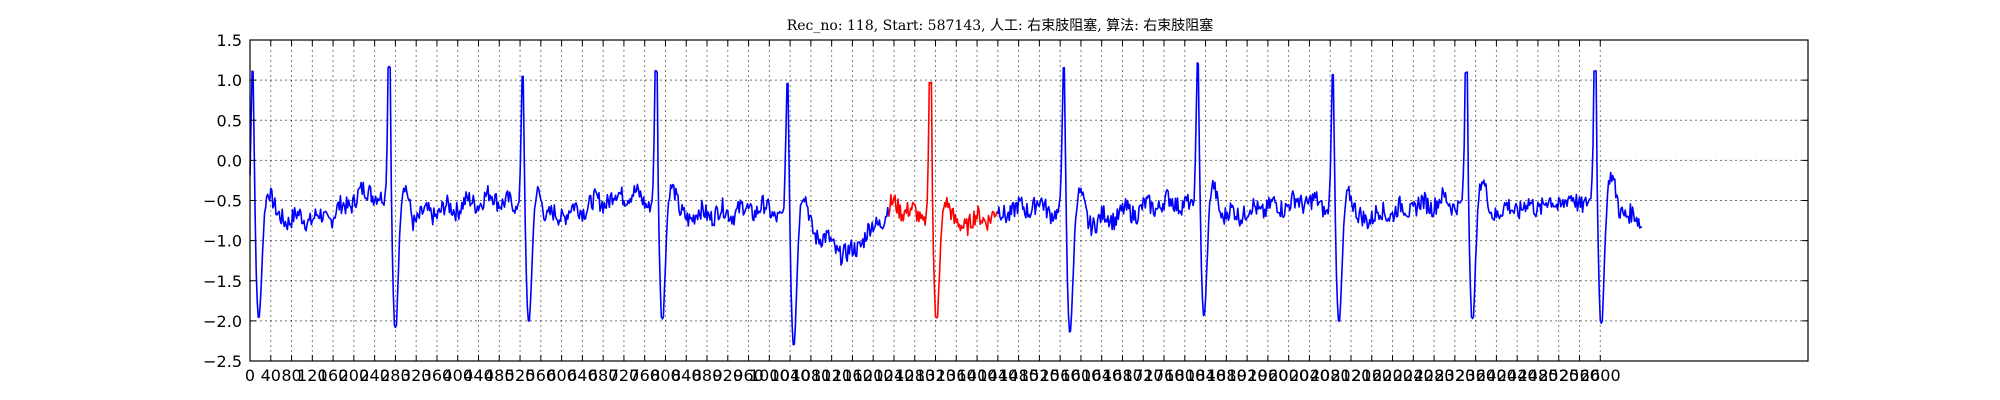 The height and width of the screenshot is (400, 2000). What do you see at coordinates (644, 375) in the screenshot?
I see `x-tick-label: 760` at bounding box center [644, 375].